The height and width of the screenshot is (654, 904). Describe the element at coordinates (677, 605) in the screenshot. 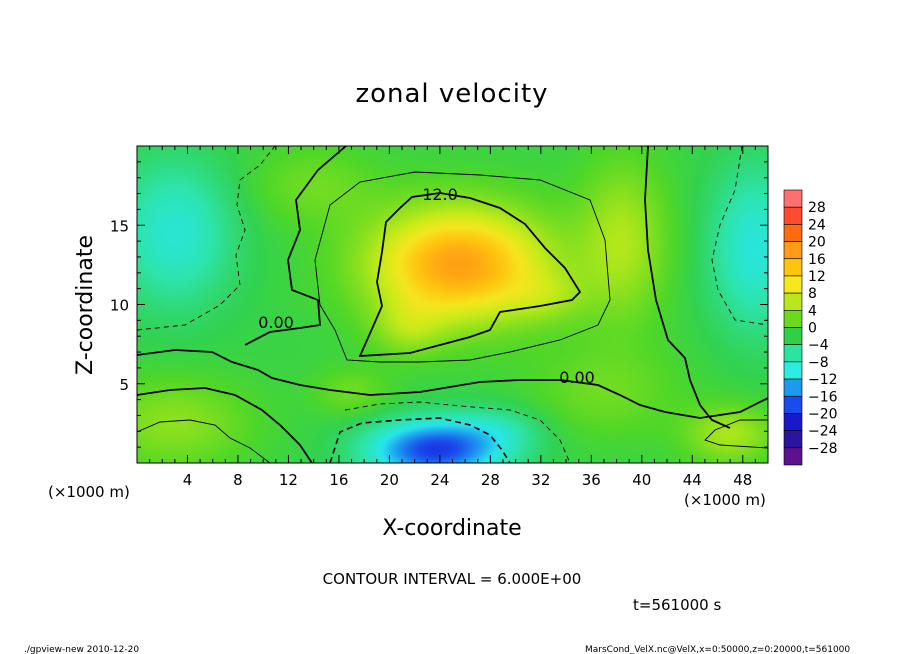

I see `time-text: t=561000 s` at that location.